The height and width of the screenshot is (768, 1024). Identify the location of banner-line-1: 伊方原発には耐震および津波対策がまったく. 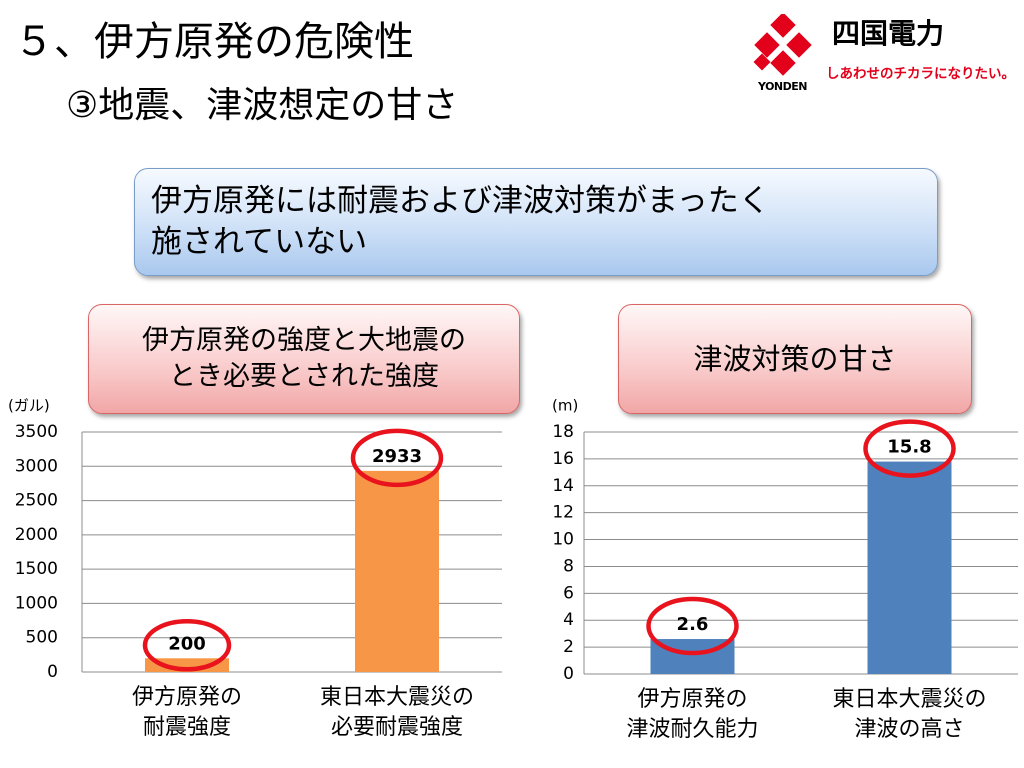
(460, 201).